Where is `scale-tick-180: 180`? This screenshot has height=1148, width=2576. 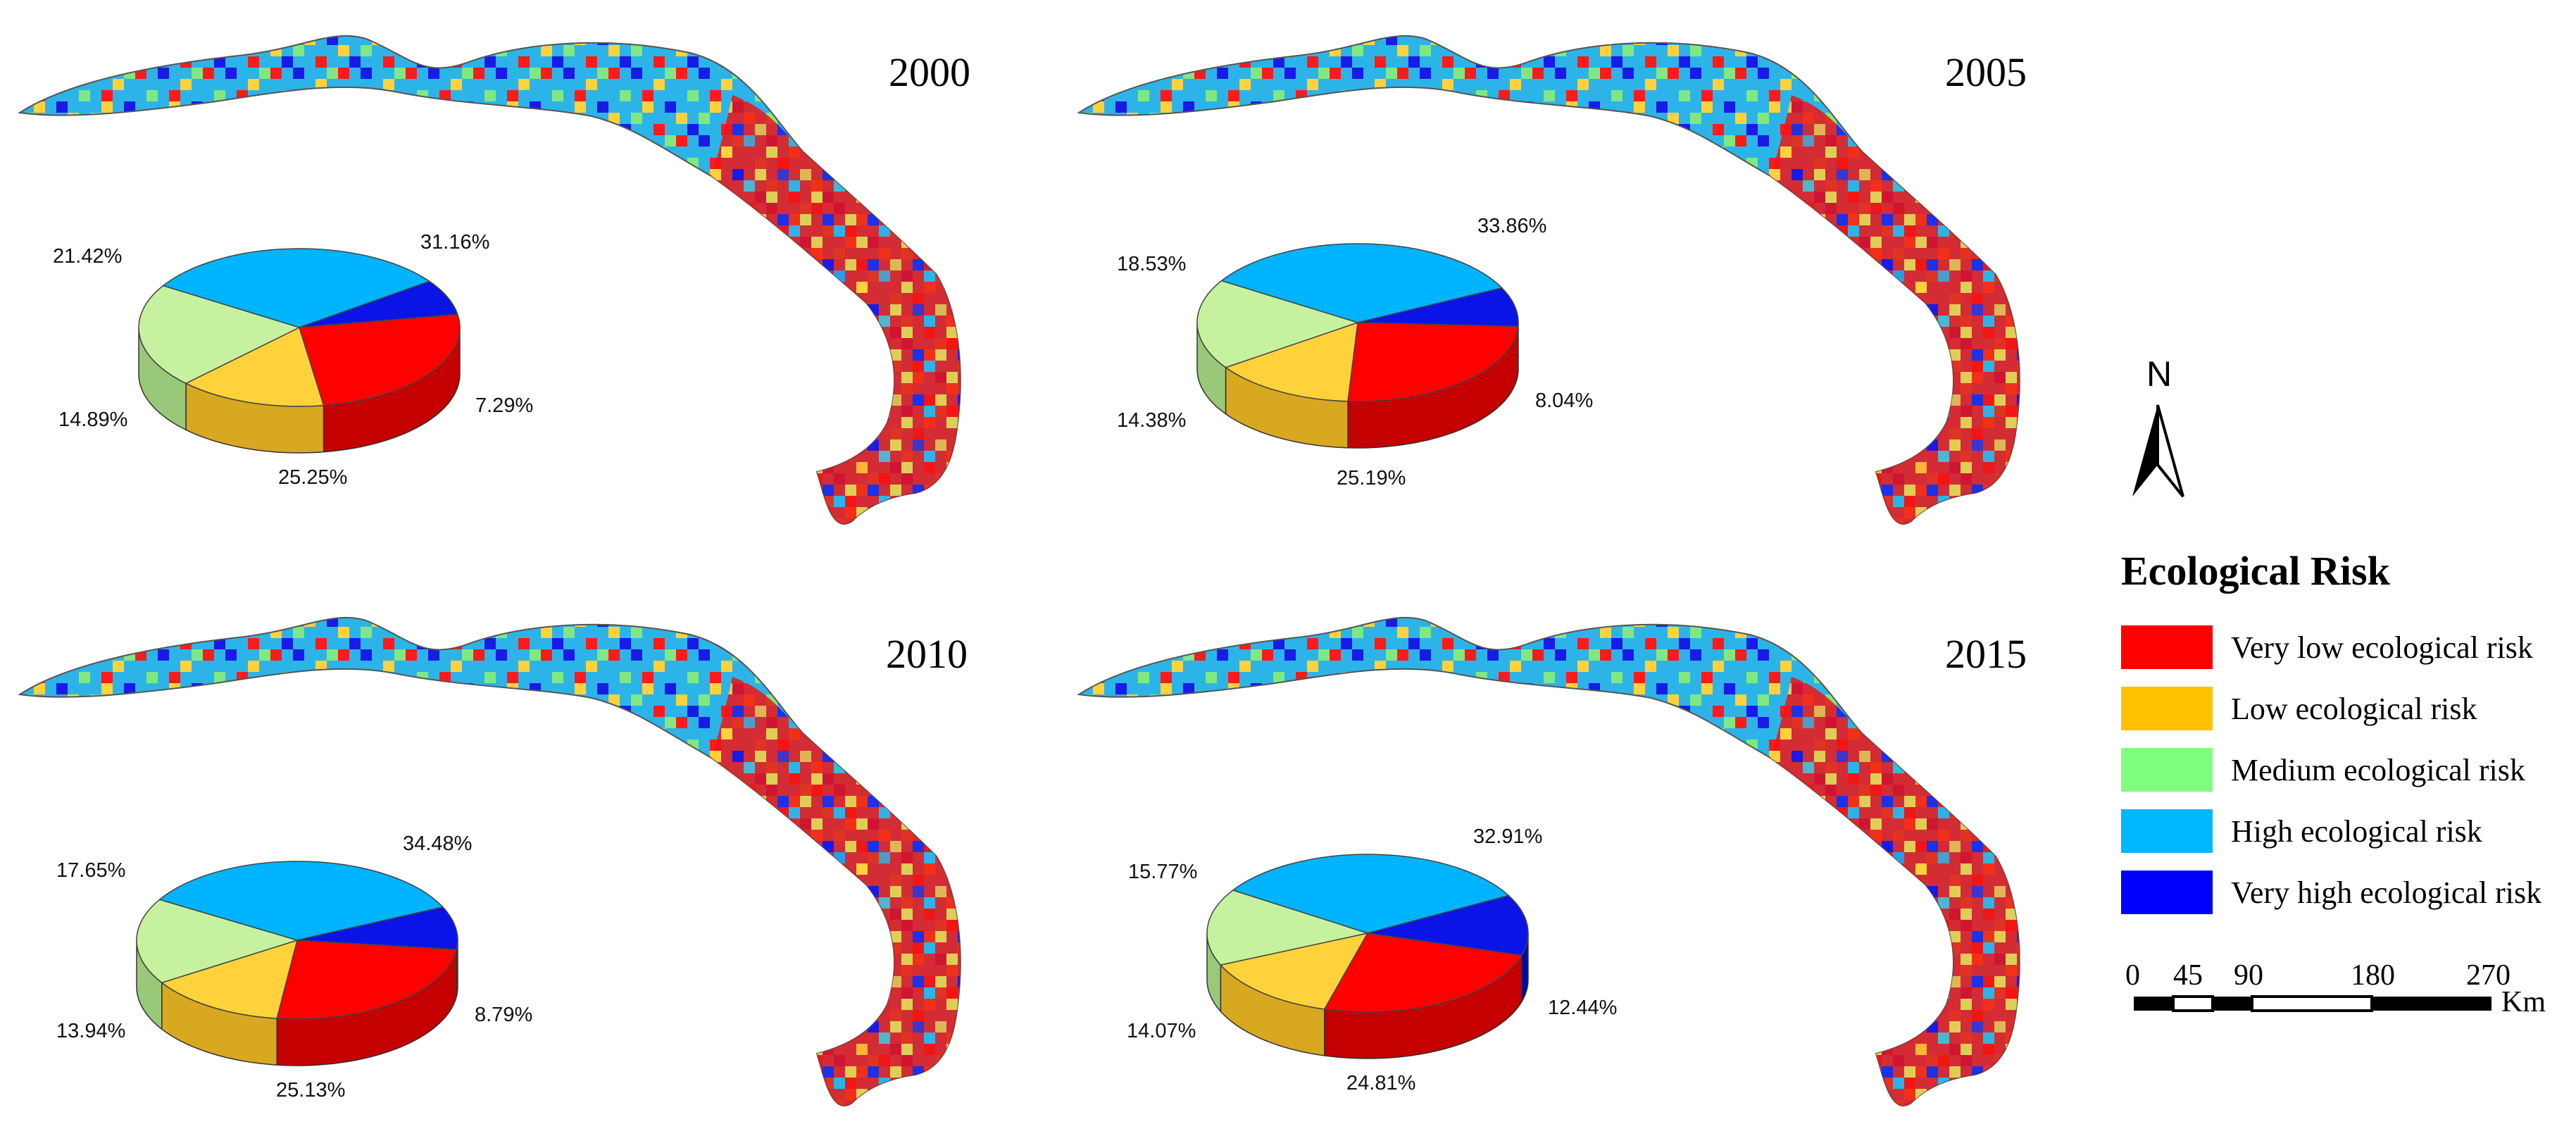 scale-tick-180: 180 is located at coordinates (2373, 975).